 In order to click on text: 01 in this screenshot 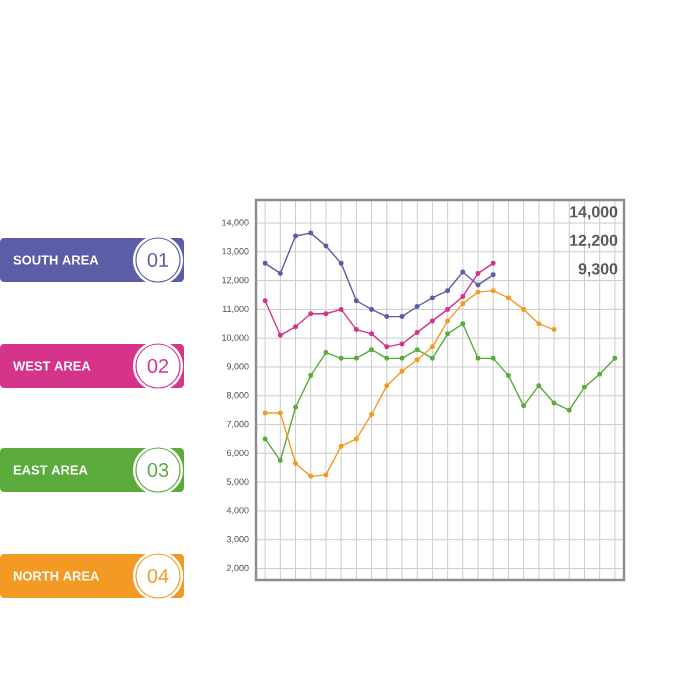, I will do `click(158, 260)`.